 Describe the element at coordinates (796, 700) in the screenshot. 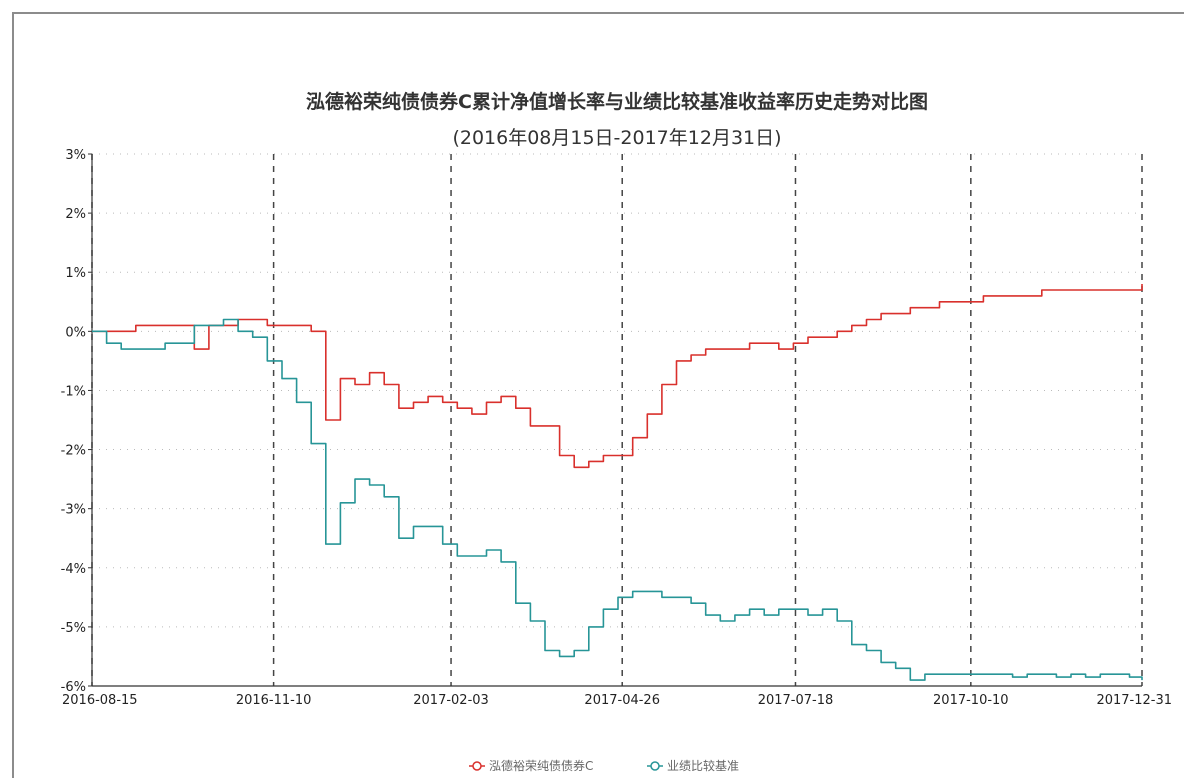

I see `x-tick-label: 2017-07-18` at that location.